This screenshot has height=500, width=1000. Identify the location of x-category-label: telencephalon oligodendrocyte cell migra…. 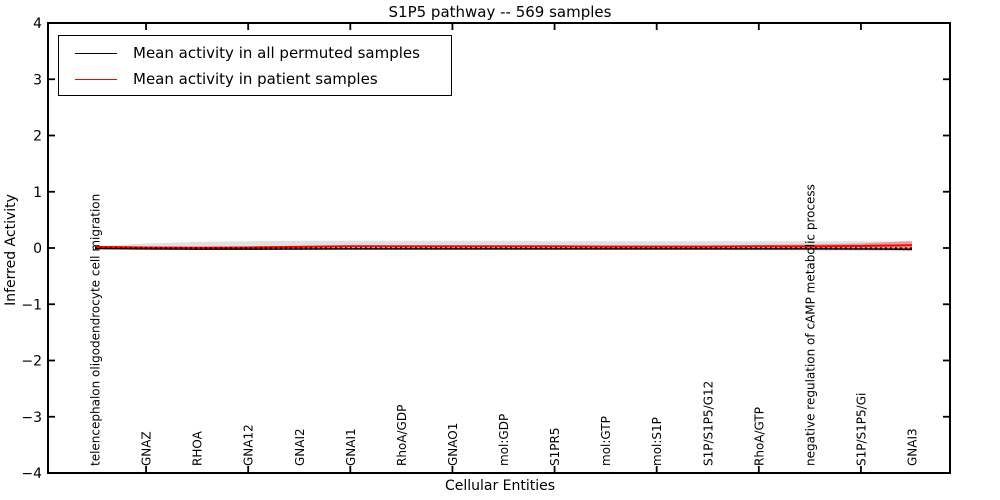
(96, 330).